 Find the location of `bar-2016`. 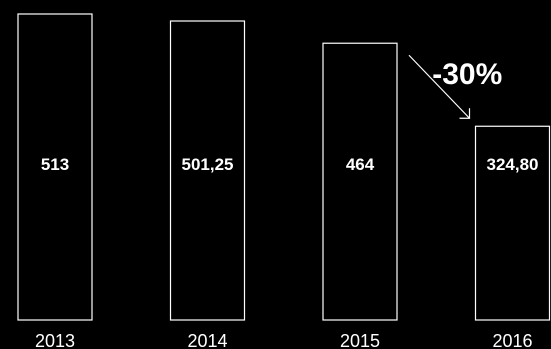

bar-2016 is located at coordinates (512, 223).